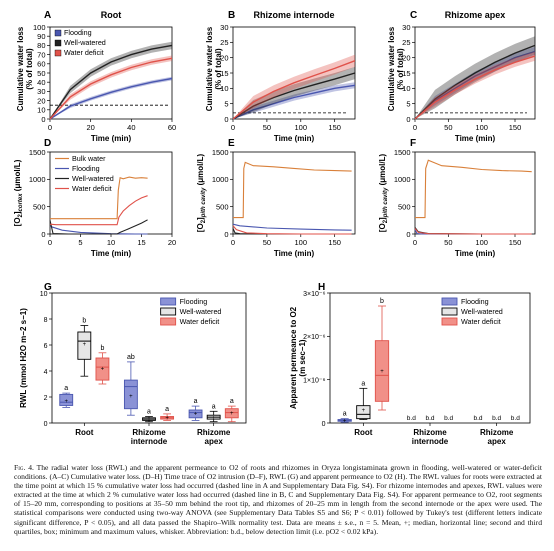  I want to click on panel-c-ytick-label: 0, so click(408, 119).